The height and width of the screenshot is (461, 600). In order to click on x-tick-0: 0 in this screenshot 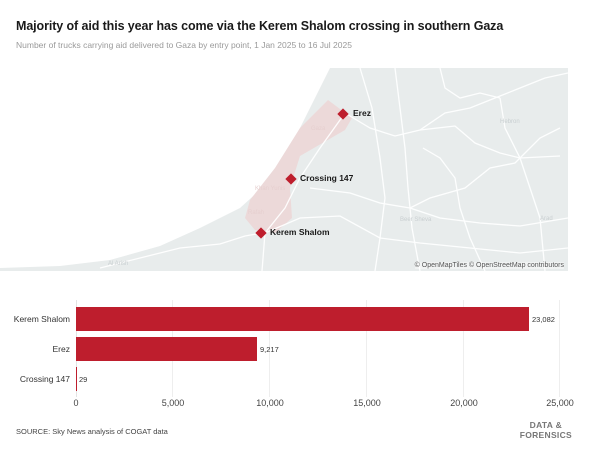, I will do `click(76, 403)`.